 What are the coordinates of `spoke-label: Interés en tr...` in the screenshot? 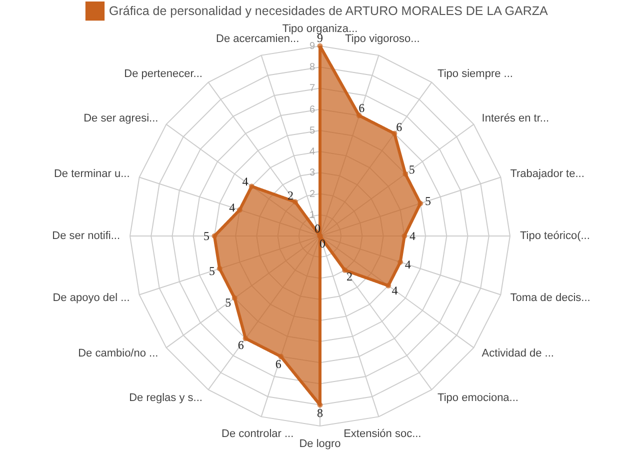 It's located at (516, 118).